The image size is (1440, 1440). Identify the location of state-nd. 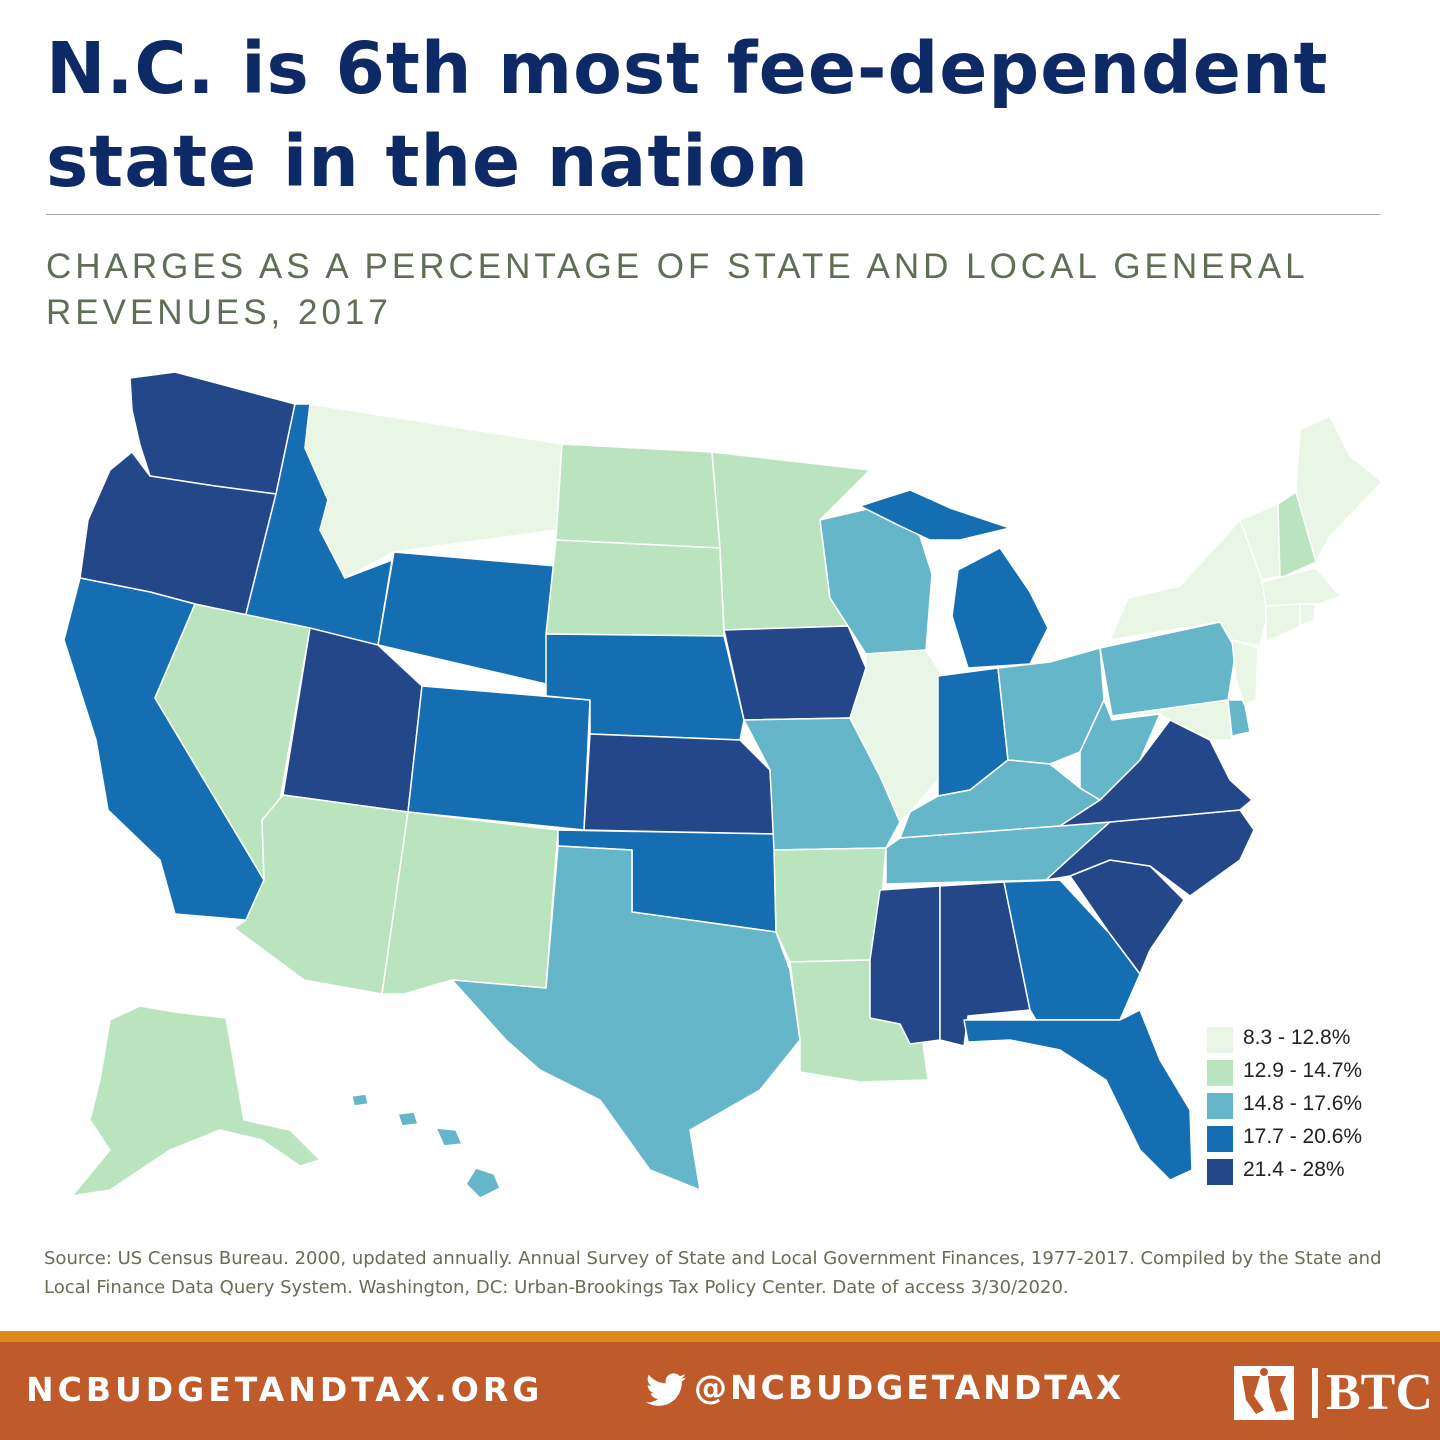
(638, 496).